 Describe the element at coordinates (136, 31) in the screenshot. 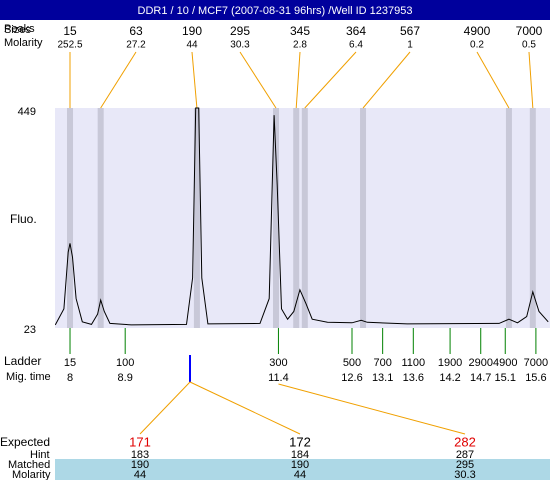

I see `peak-size: 63` at that location.